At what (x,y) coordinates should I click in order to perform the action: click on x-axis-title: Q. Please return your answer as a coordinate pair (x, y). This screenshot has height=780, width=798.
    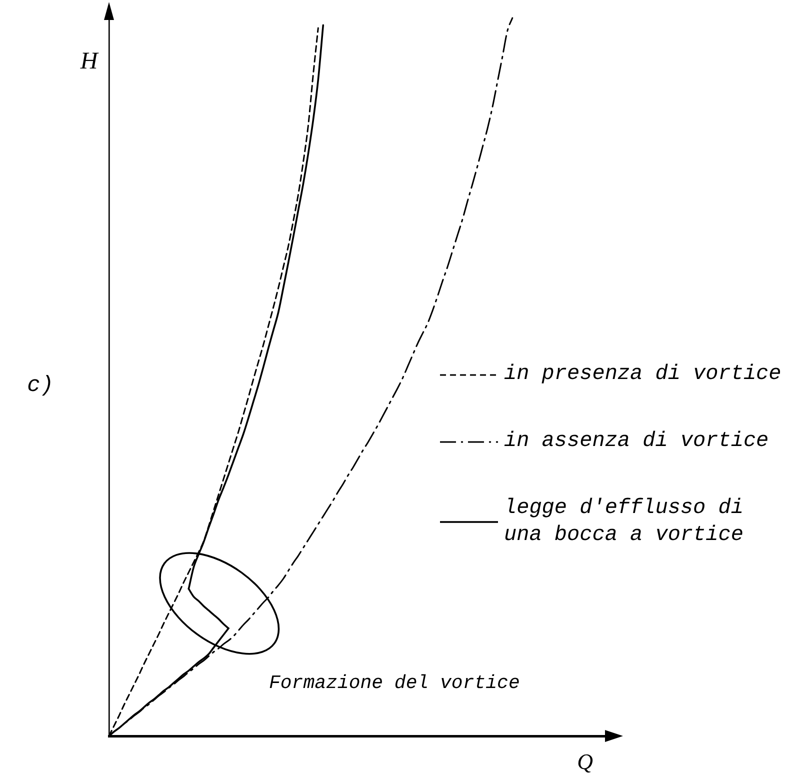
    Looking at the image, I should click on (585, 761).